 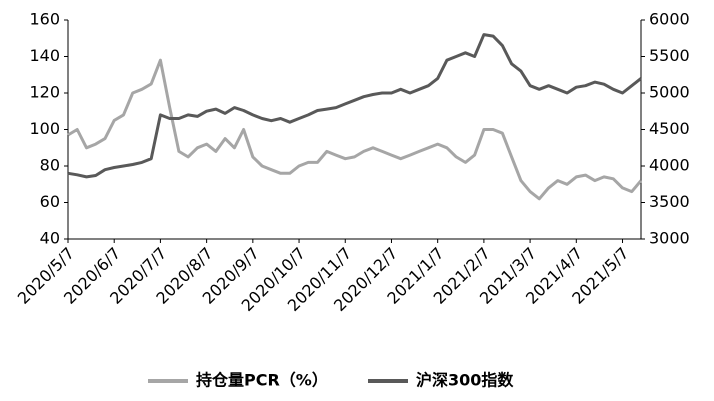 I want to click on y2-tick-label: 5000, so click(x=669, y=92).